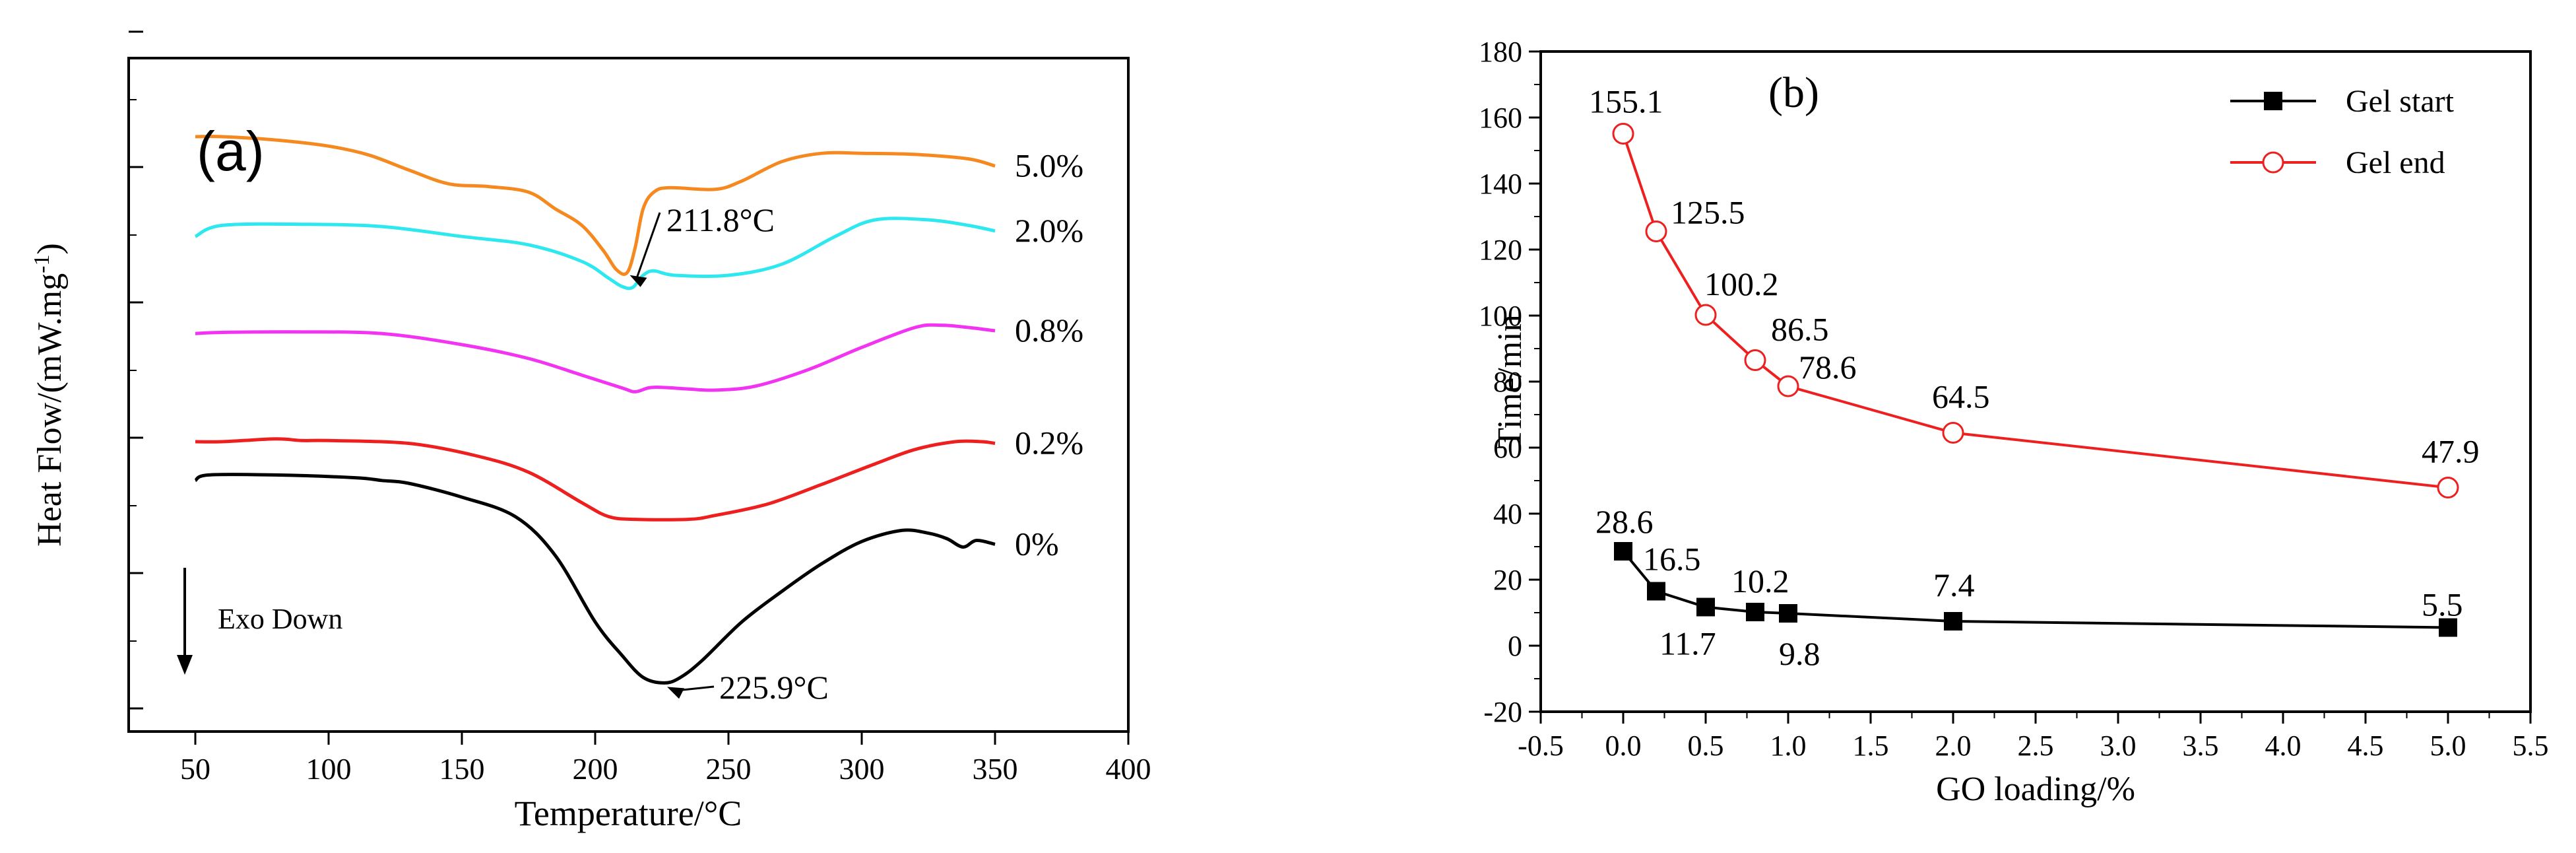  Describe the element at coordinates (1500, 184) in the screenshot. I see `panel-b-ytick-label: 140` at that location.